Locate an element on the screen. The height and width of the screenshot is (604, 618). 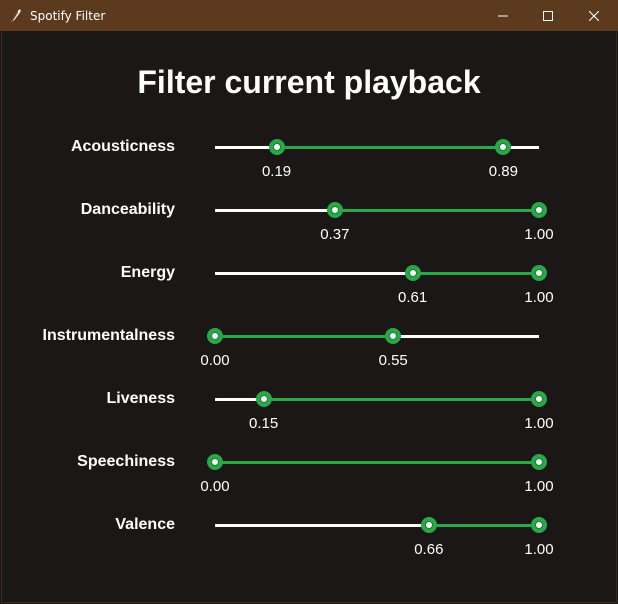
maximize-icon is located at coordinates (548, 15).